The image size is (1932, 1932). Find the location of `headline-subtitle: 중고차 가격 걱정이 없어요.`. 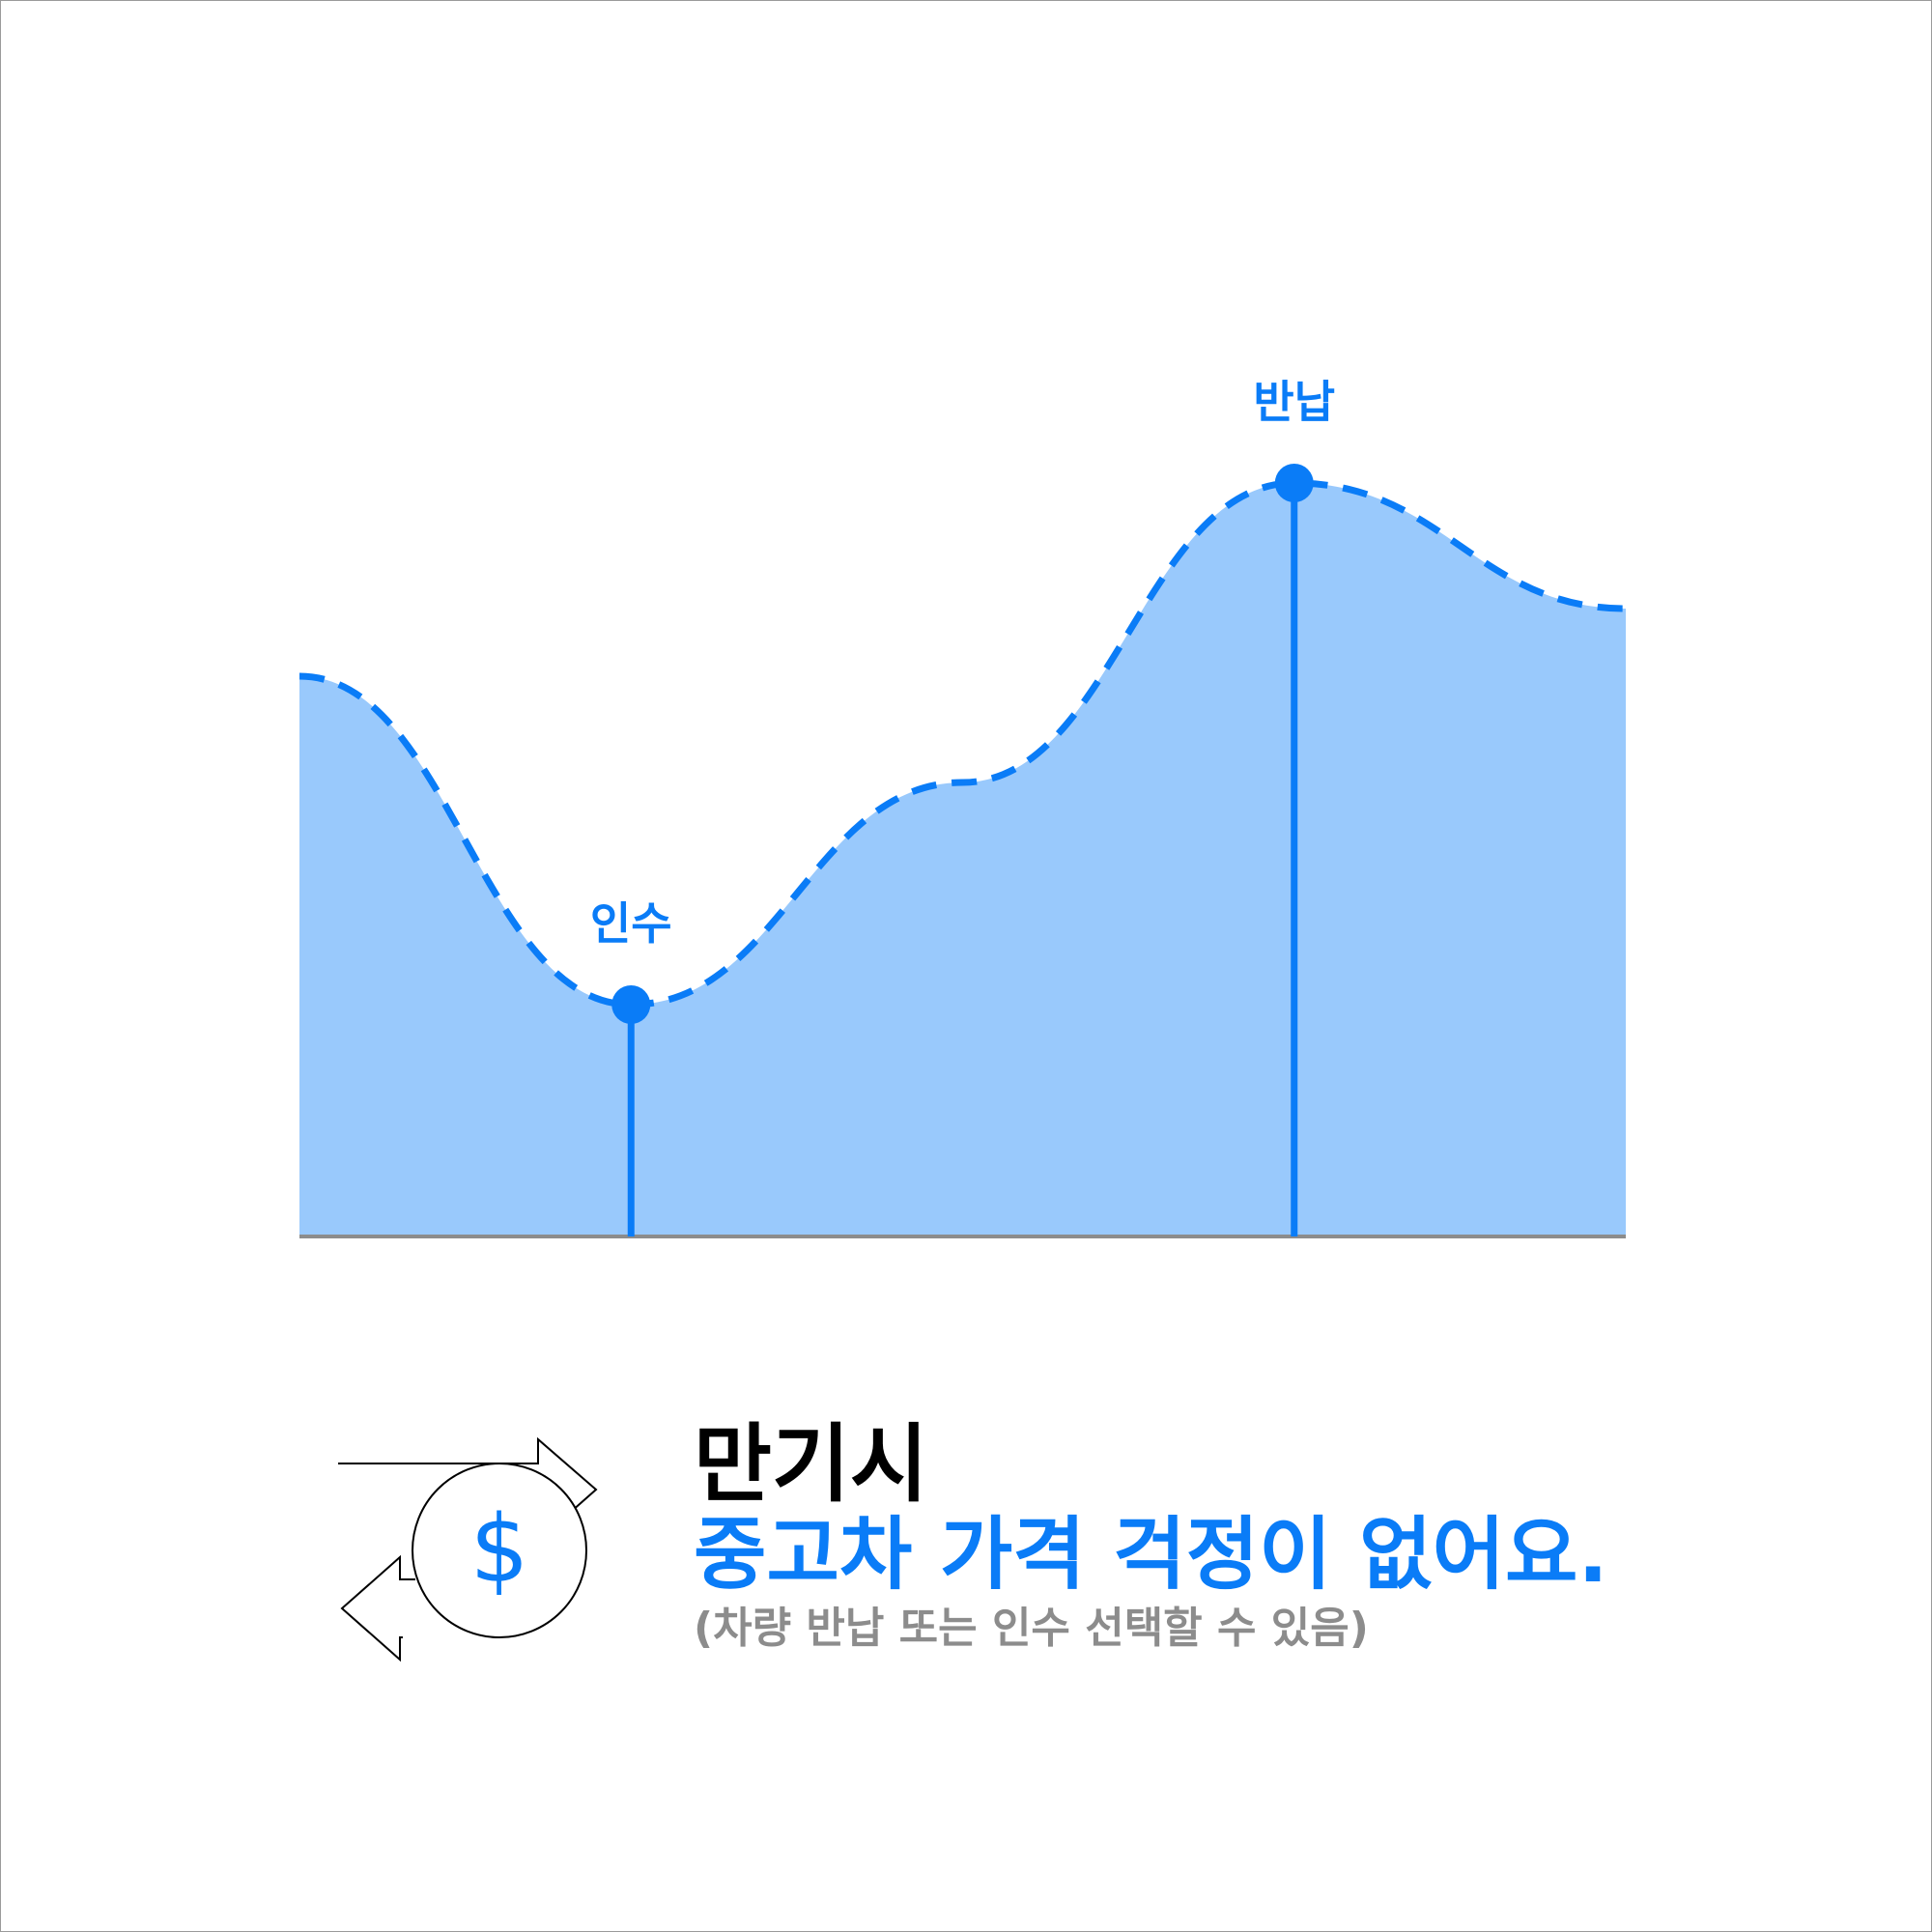

headline-subtitle: 중고차 가격 걱정이 없어요. is located at coordinates (1151, 1555).